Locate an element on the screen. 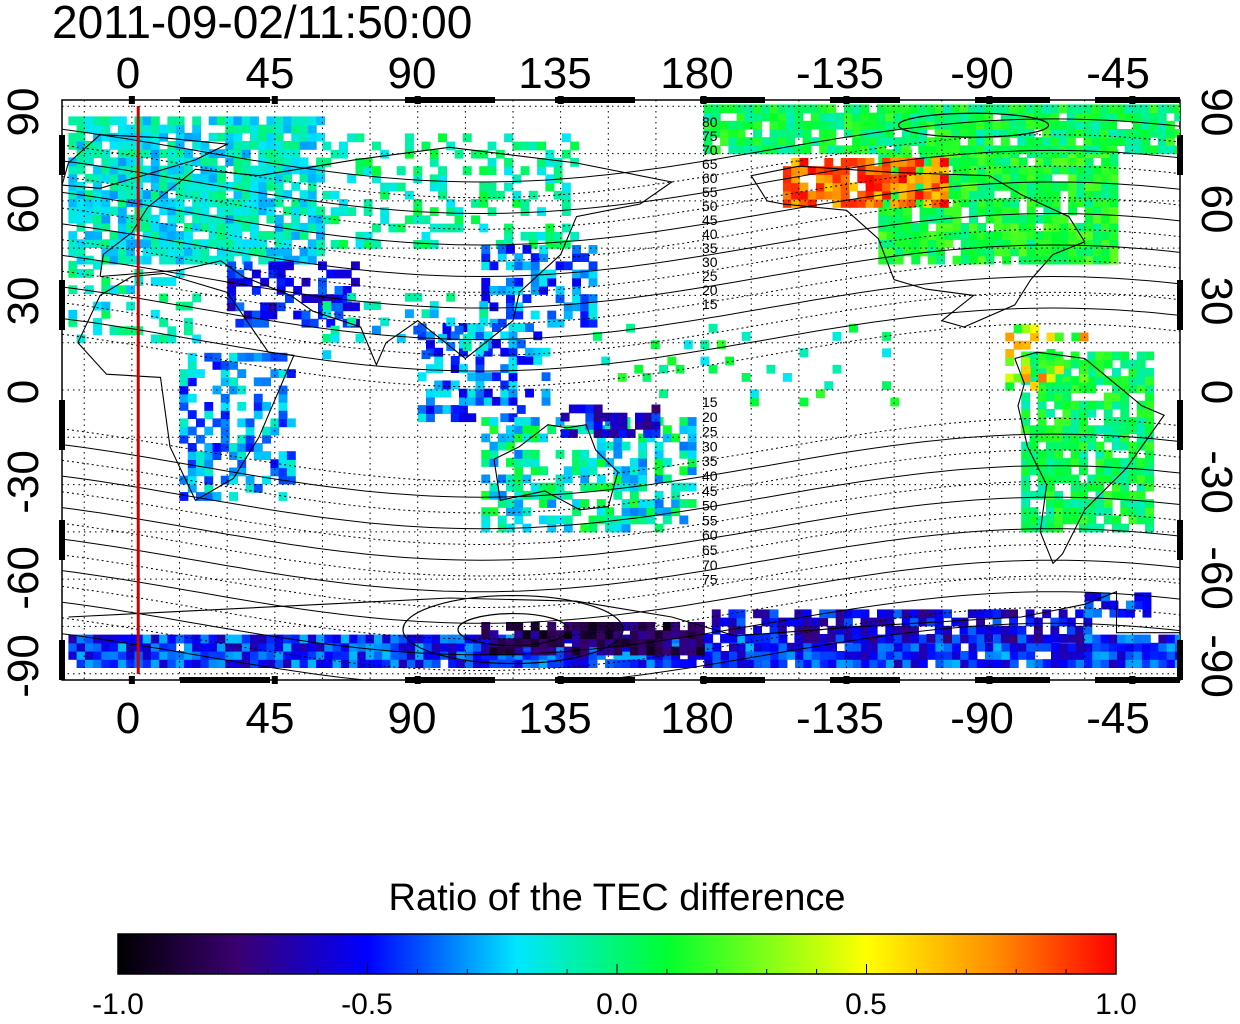 This screenshot has width=1240, height=1024. top-tick-label: -45 is located at coordinates (1118, 73).